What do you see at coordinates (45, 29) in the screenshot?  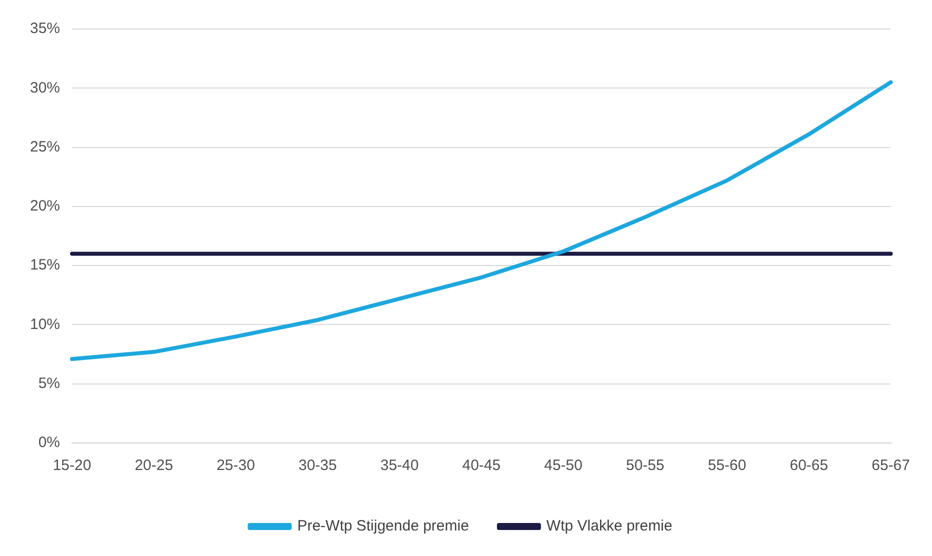 I see `y-tick-label: 35%` at bounding box center [45, 29].